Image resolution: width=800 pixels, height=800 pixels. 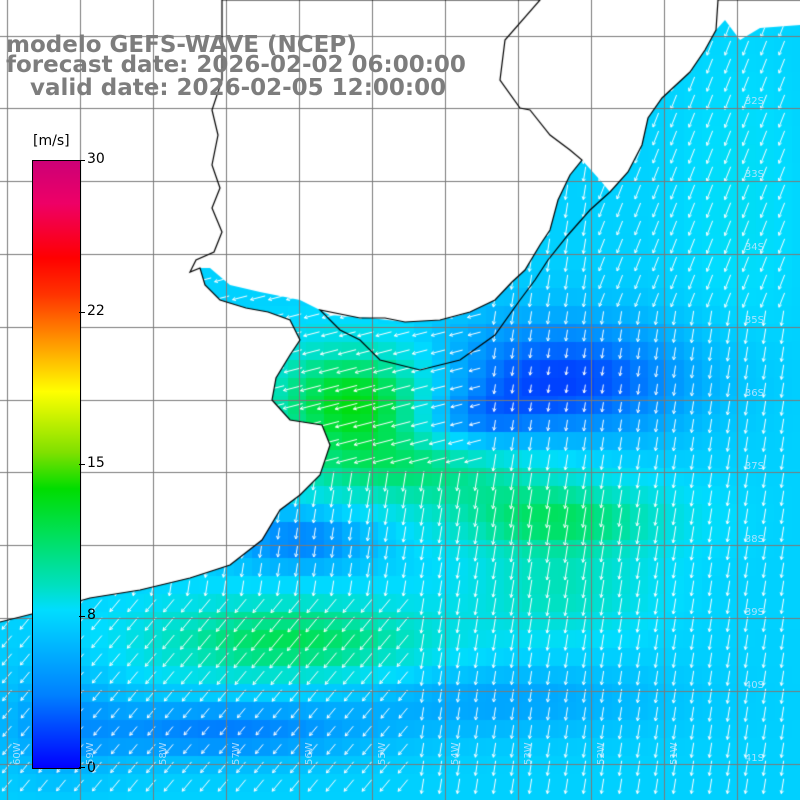 What do you see at coordinates (181, 45) in the screenshot?
I see `title-model: modelo GEFS-WAVE (NCEP)` at bounding box center [181, 45].